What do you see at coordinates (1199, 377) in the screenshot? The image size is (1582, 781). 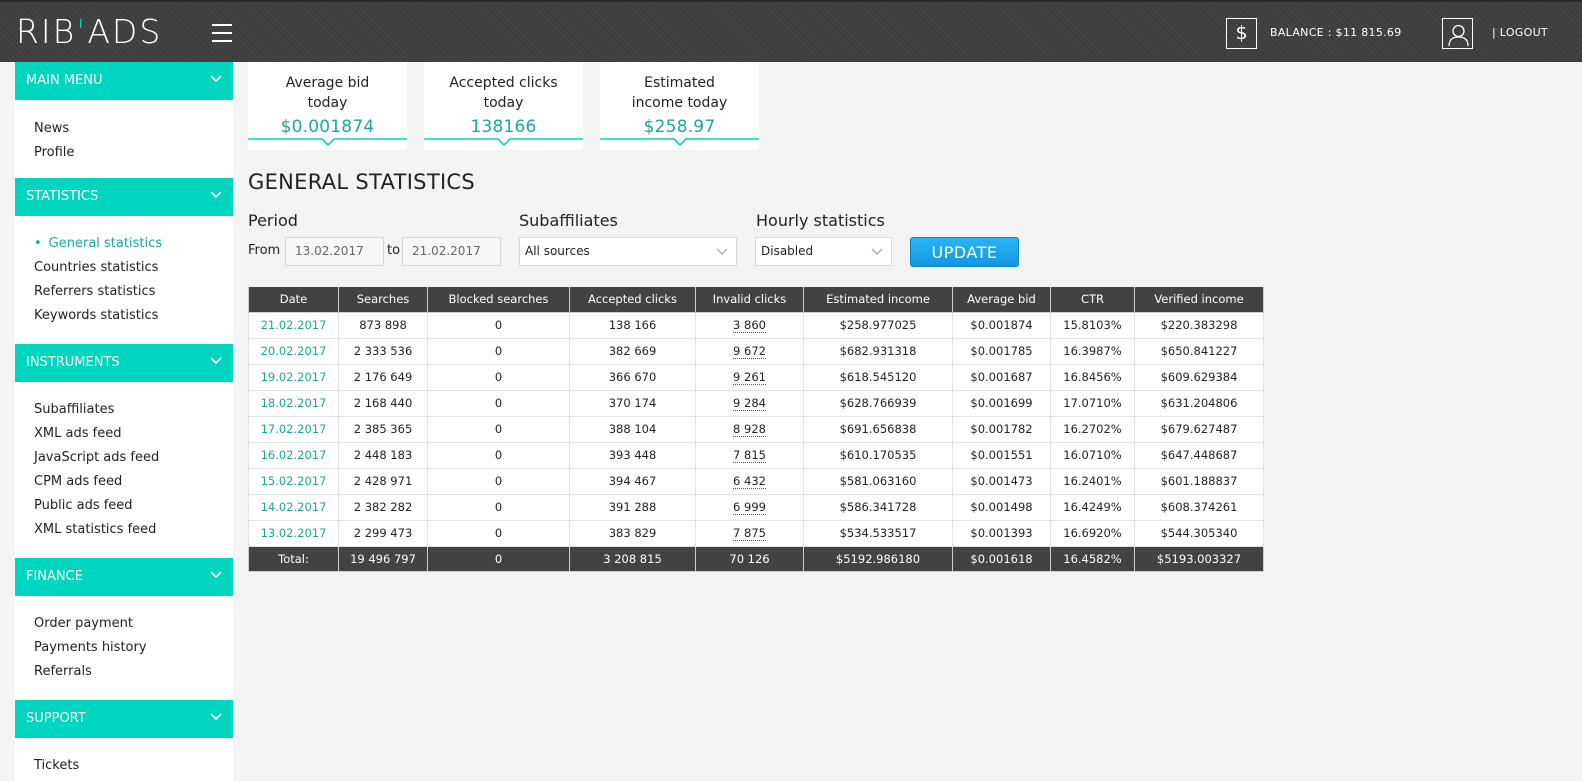 I see `table-cell: $609.629384` at bounding box center [1199, 377].